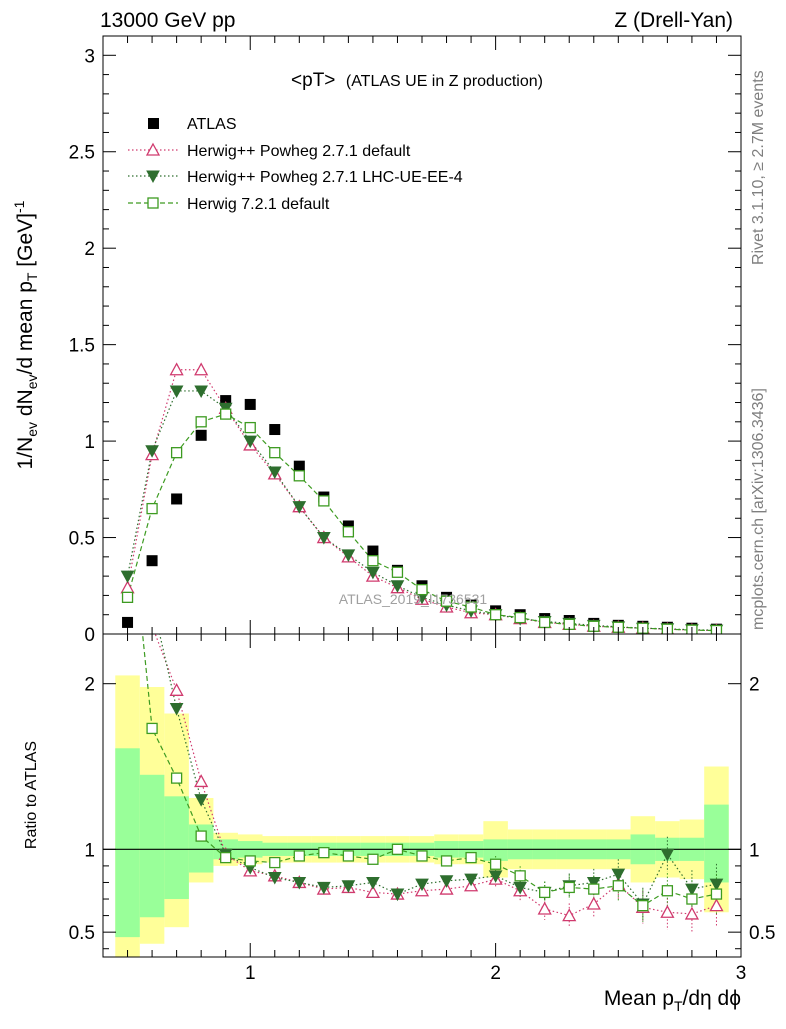 The height and width of the screenshot is (1029, 786). I want to click on side-rivet: Rivet 3.1.10, ≥ 2.7M events, so click(758, 167).